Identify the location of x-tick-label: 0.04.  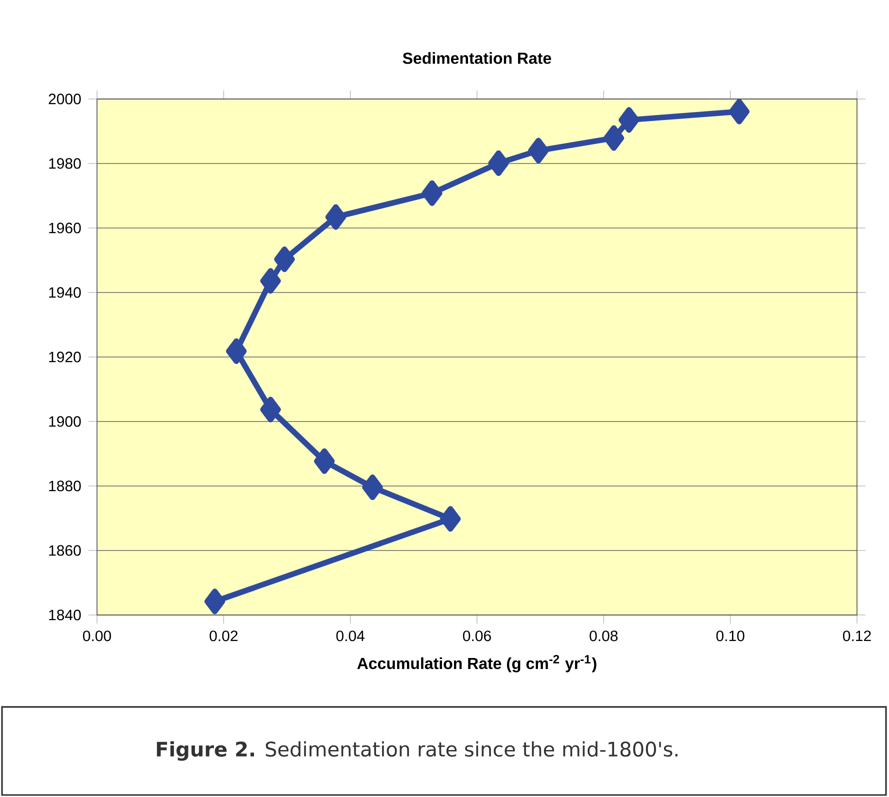
(350, 636).